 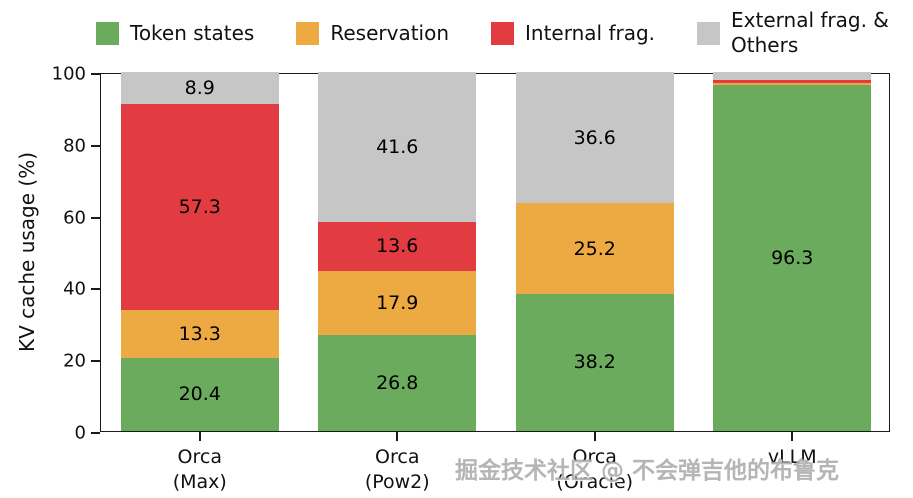 I want to click on y-tick-label: 0, so click(x=80, y=433).